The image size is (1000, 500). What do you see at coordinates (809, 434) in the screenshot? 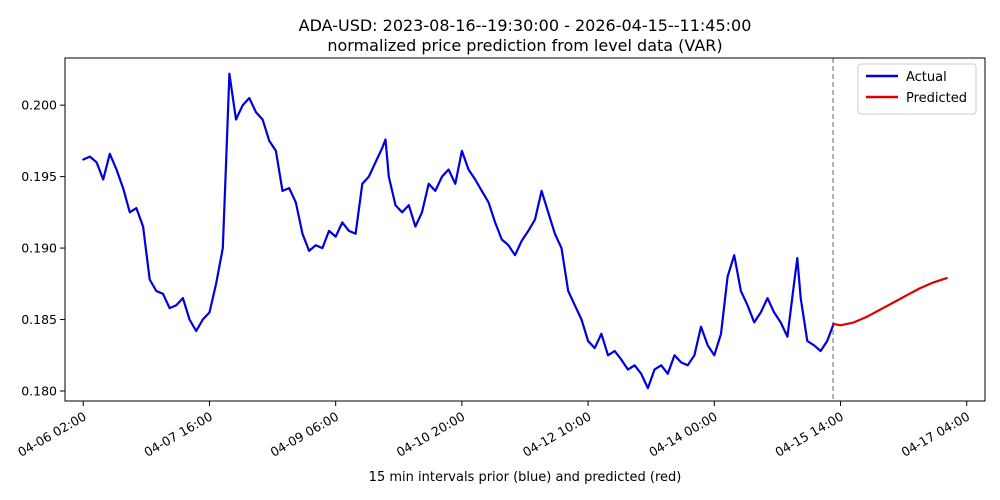
I see `x-tick-label: 04-15 14:00` at bounding box center [809, 434].